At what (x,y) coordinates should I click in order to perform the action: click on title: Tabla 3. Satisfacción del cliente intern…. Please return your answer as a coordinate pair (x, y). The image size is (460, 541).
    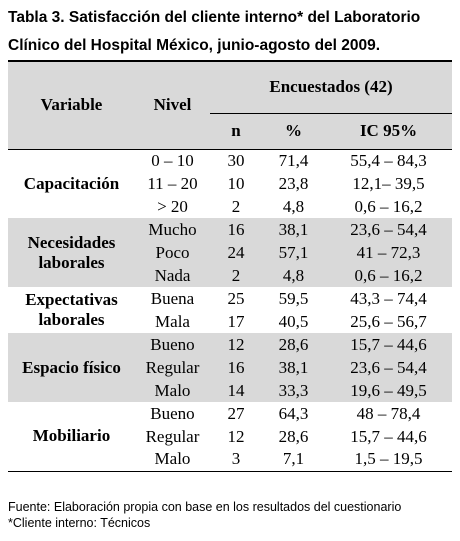
    Looking at the image, I should click on (214, 32).